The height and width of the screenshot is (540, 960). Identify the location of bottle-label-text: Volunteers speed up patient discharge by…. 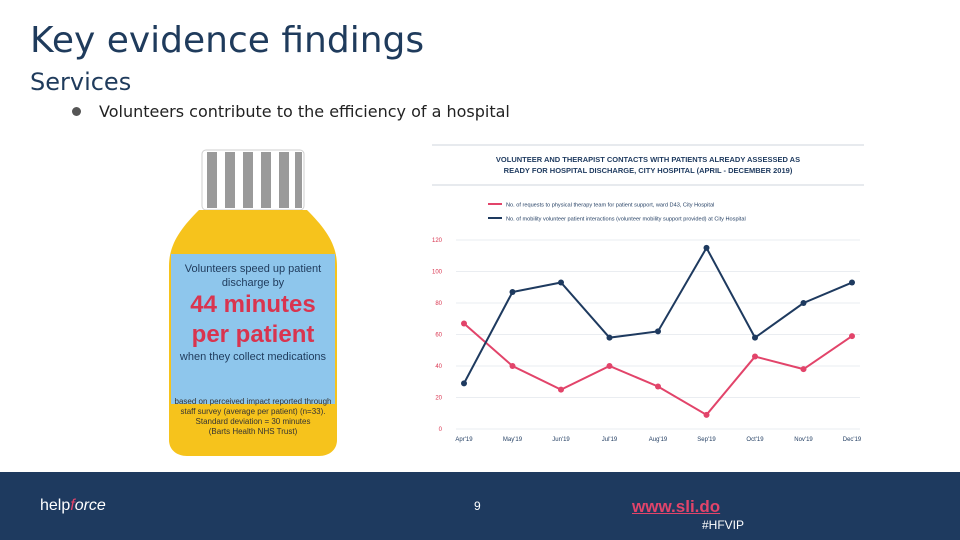
(253, 313).